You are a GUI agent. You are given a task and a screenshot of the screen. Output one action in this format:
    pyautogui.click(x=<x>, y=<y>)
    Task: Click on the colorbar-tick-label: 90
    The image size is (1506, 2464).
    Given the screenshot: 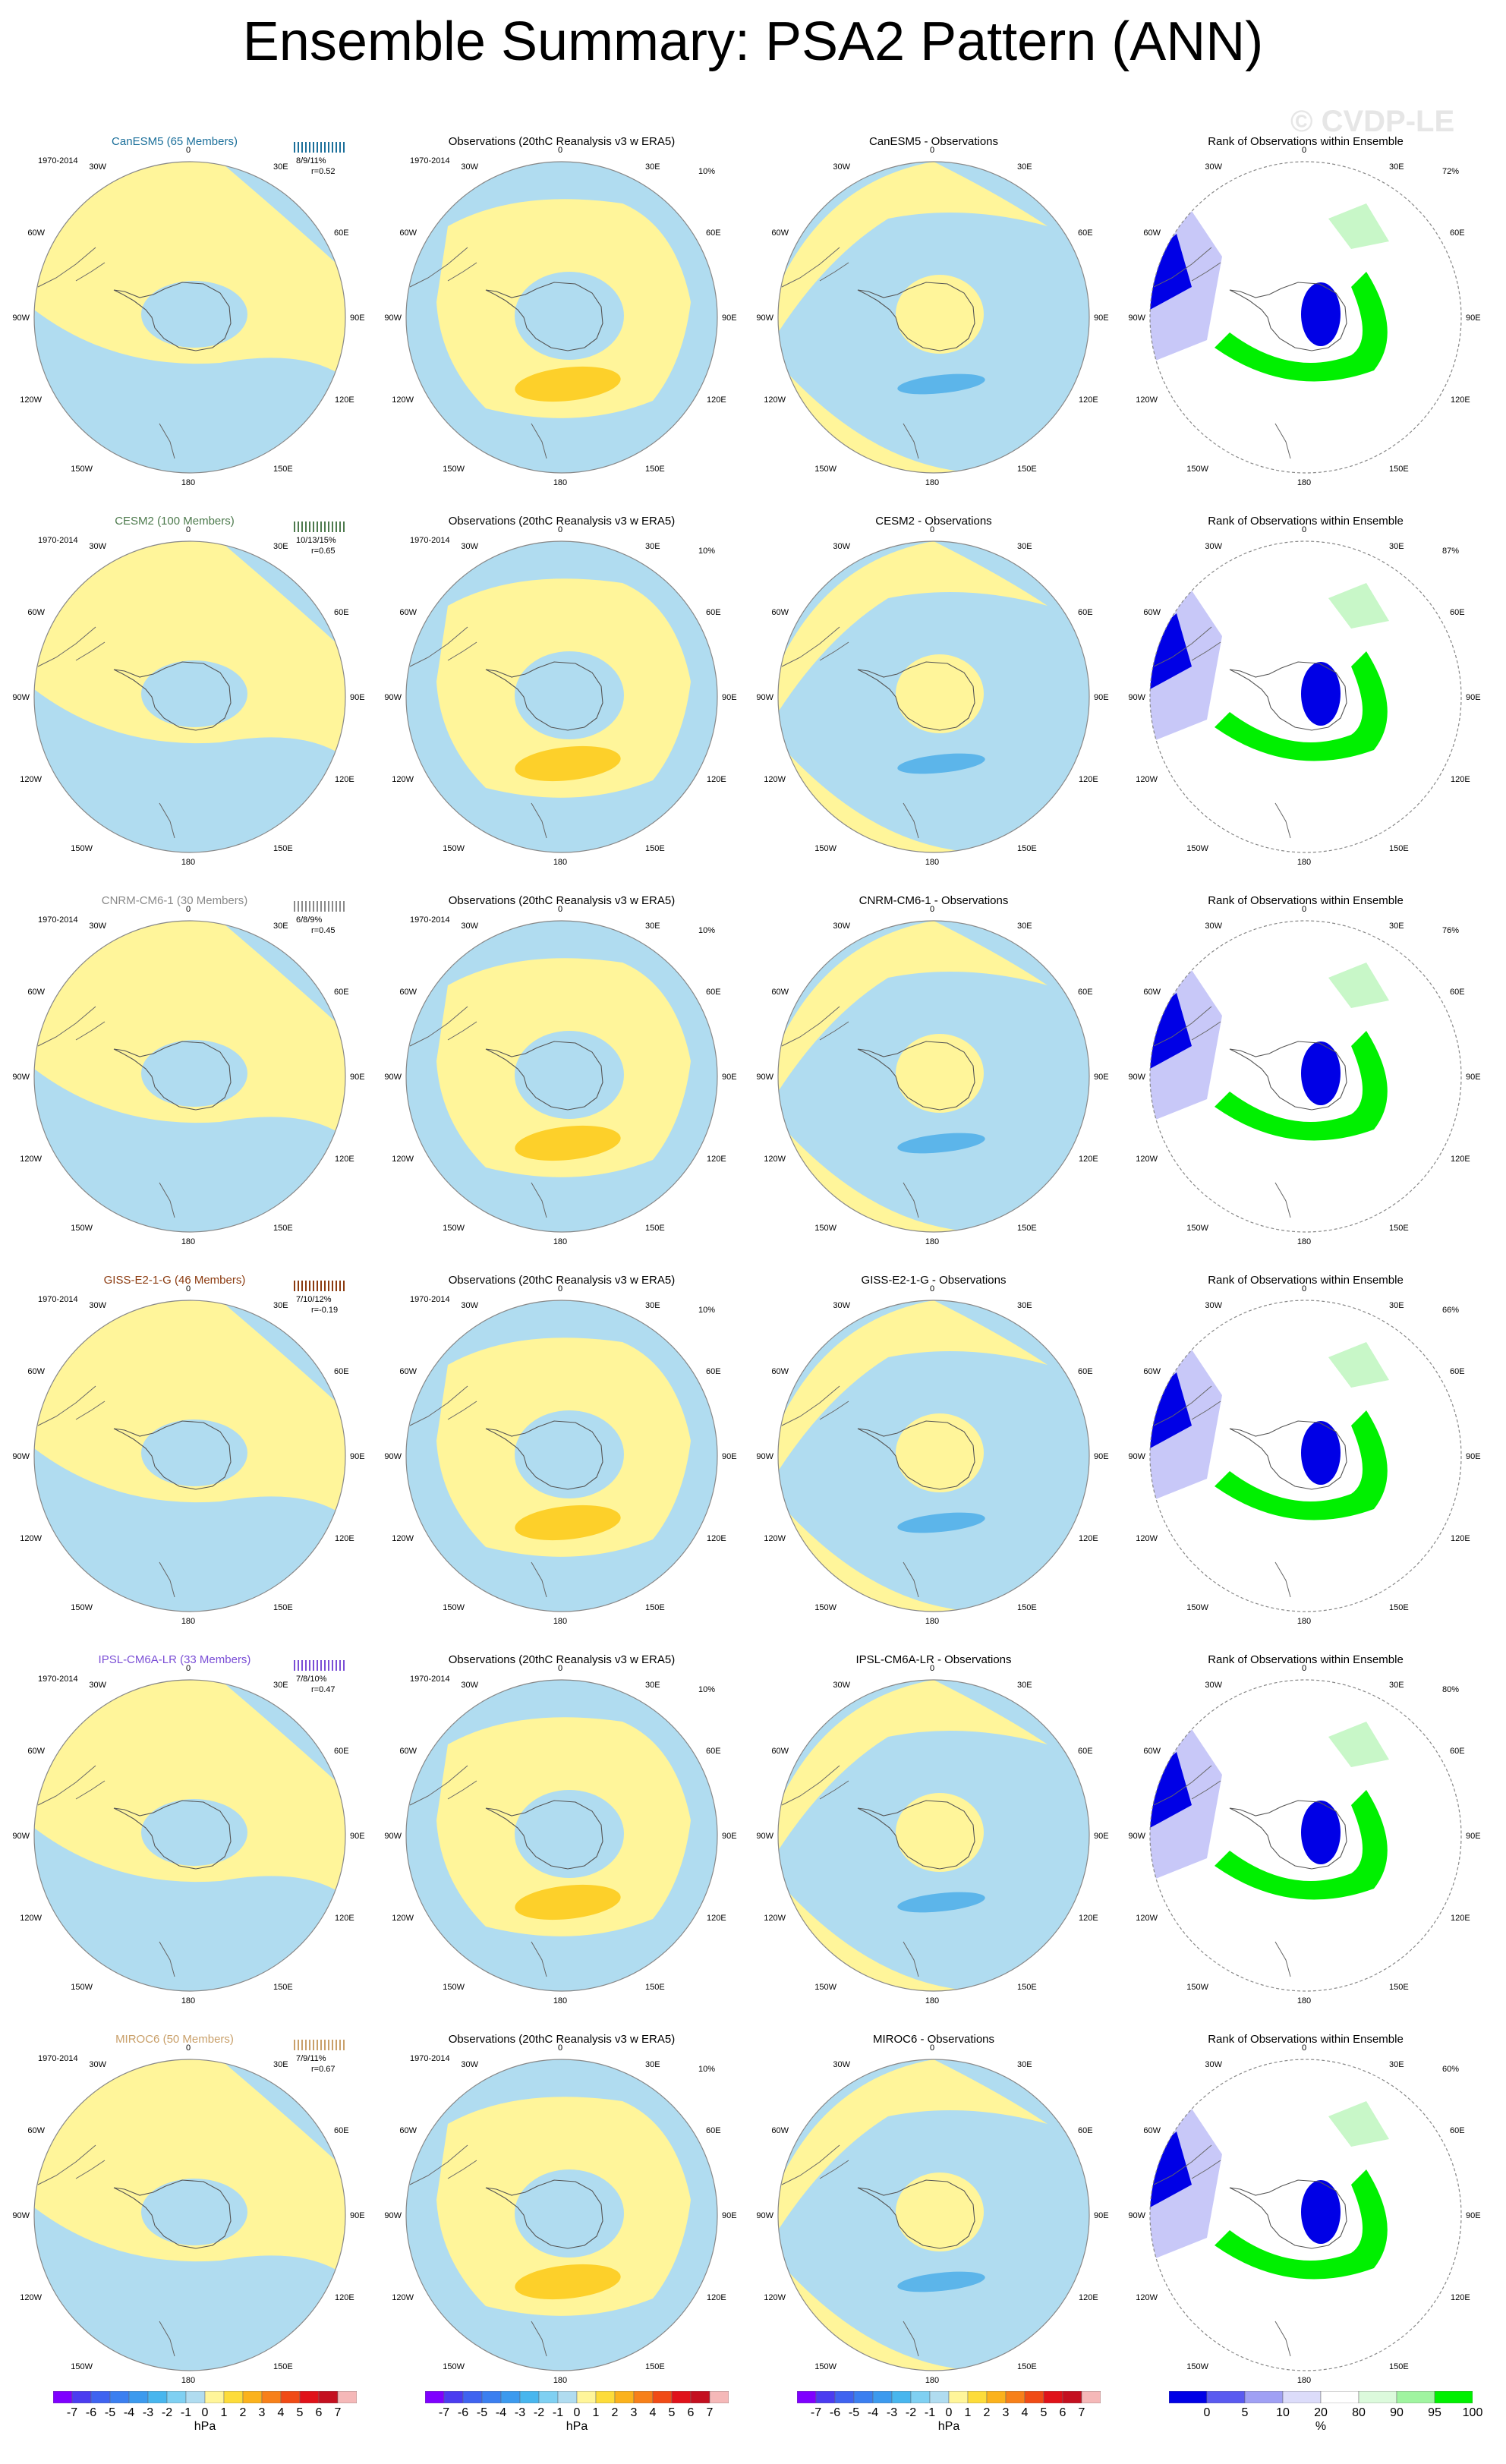 What is the action you would take?
    pyautogui.click(x=1397, y=2413)
    